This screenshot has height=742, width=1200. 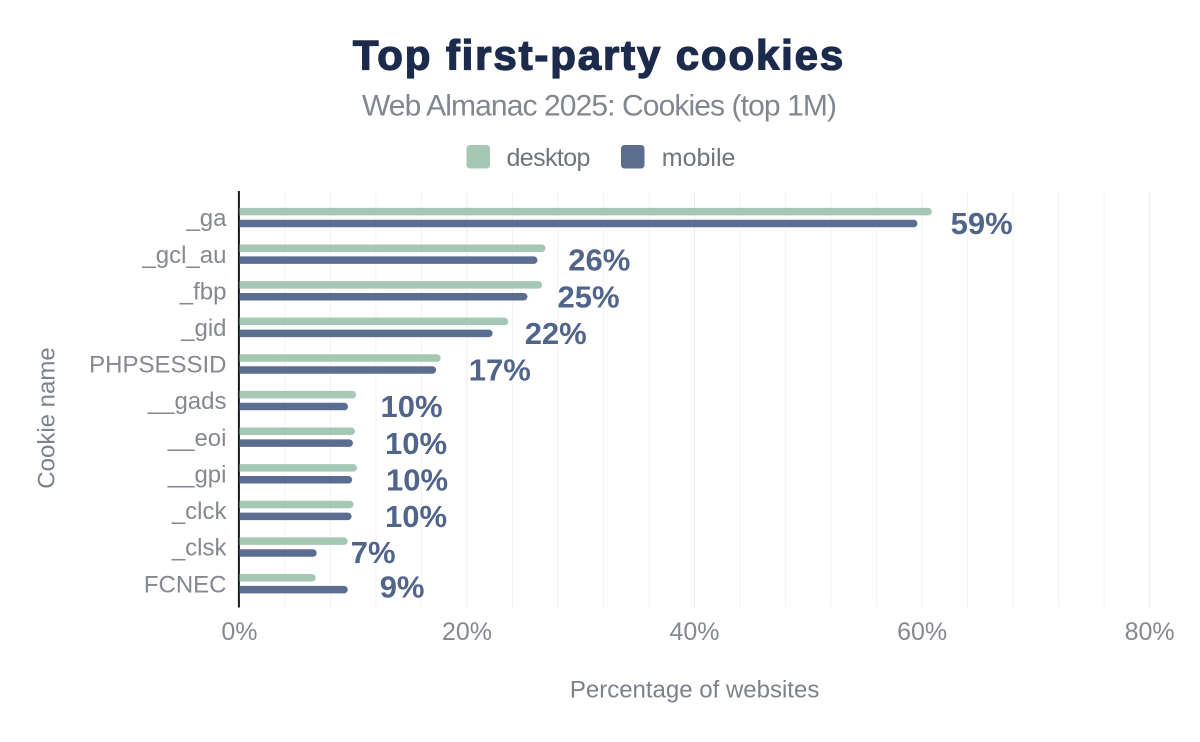 I want to click on svg-text: 22%, so click(x=556, y=333).